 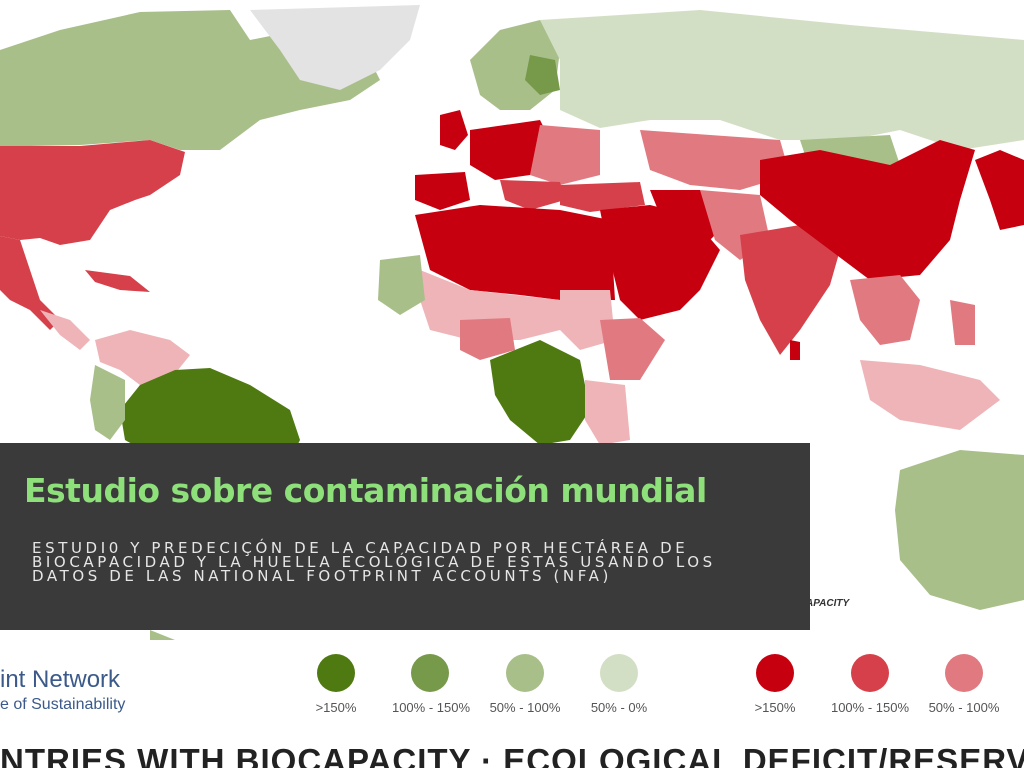 What do you see at coordinates (602, 197) in the screenshot?
I see `region-turkey` at bounding box center [602, 197].